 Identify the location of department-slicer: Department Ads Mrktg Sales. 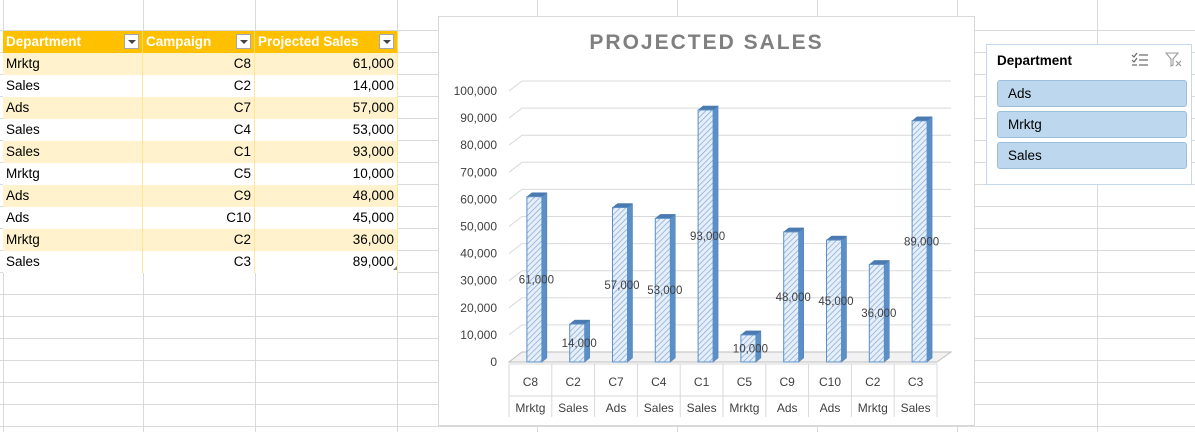
(1089, 114).